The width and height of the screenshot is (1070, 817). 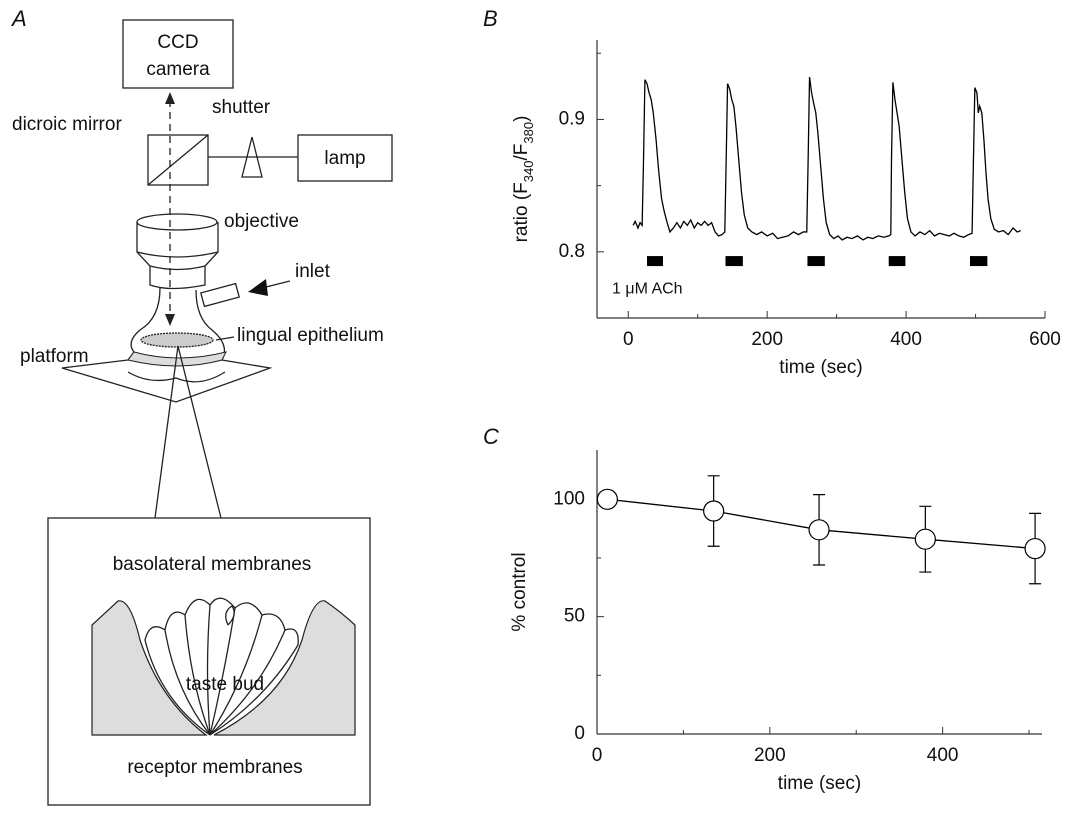 I want to click on lamp-label: lamp, so click(x=344, y=158).